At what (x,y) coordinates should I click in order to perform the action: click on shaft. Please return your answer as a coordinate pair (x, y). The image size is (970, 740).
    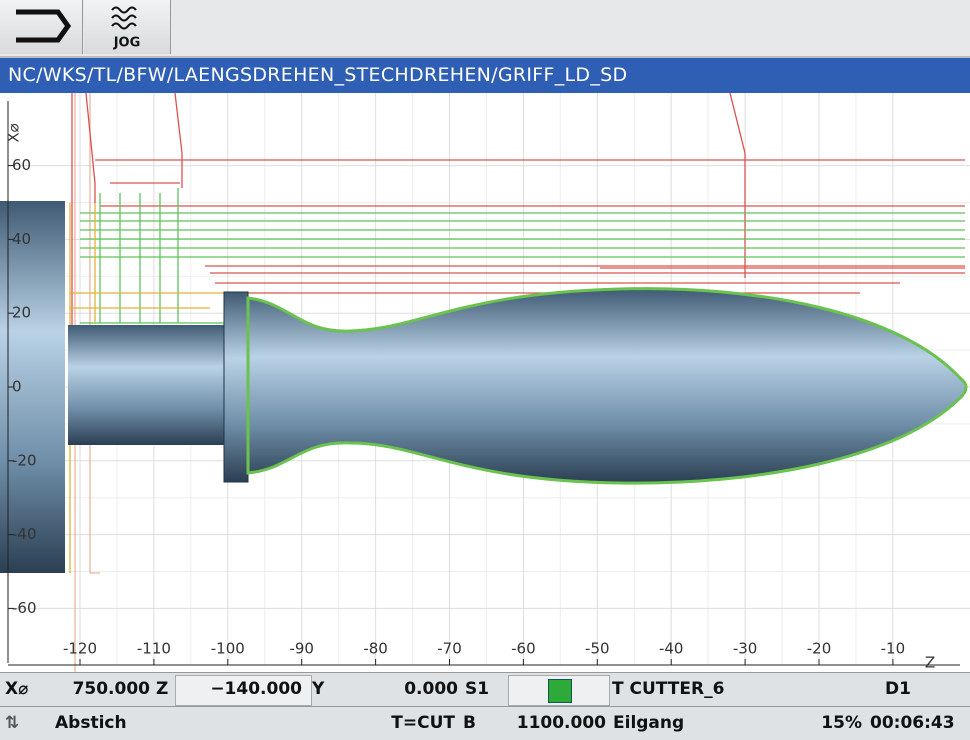
    Looking at the image, I should click on (147, 385).